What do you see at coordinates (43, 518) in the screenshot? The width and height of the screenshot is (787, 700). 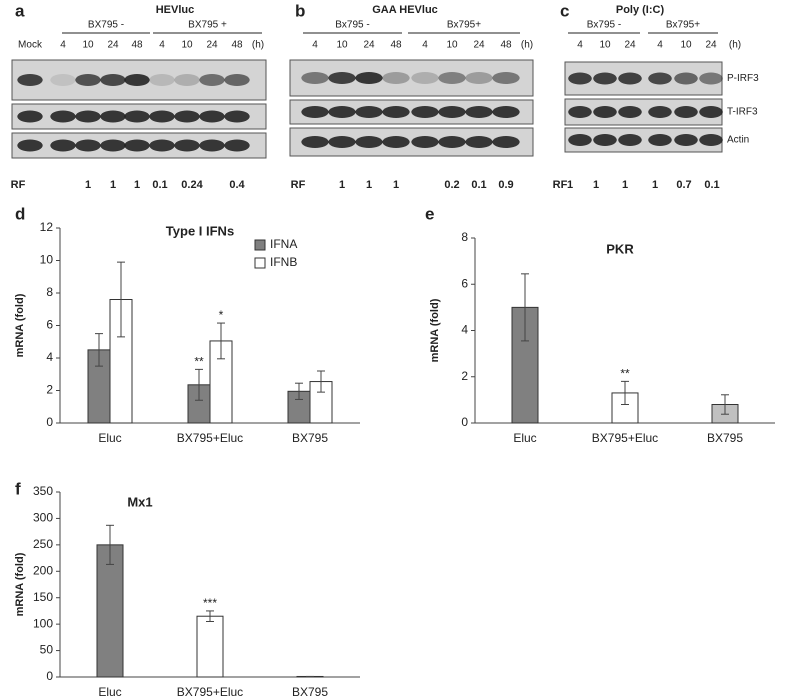 I see `y-tick-label: 300` at bounding box center [43, 518].